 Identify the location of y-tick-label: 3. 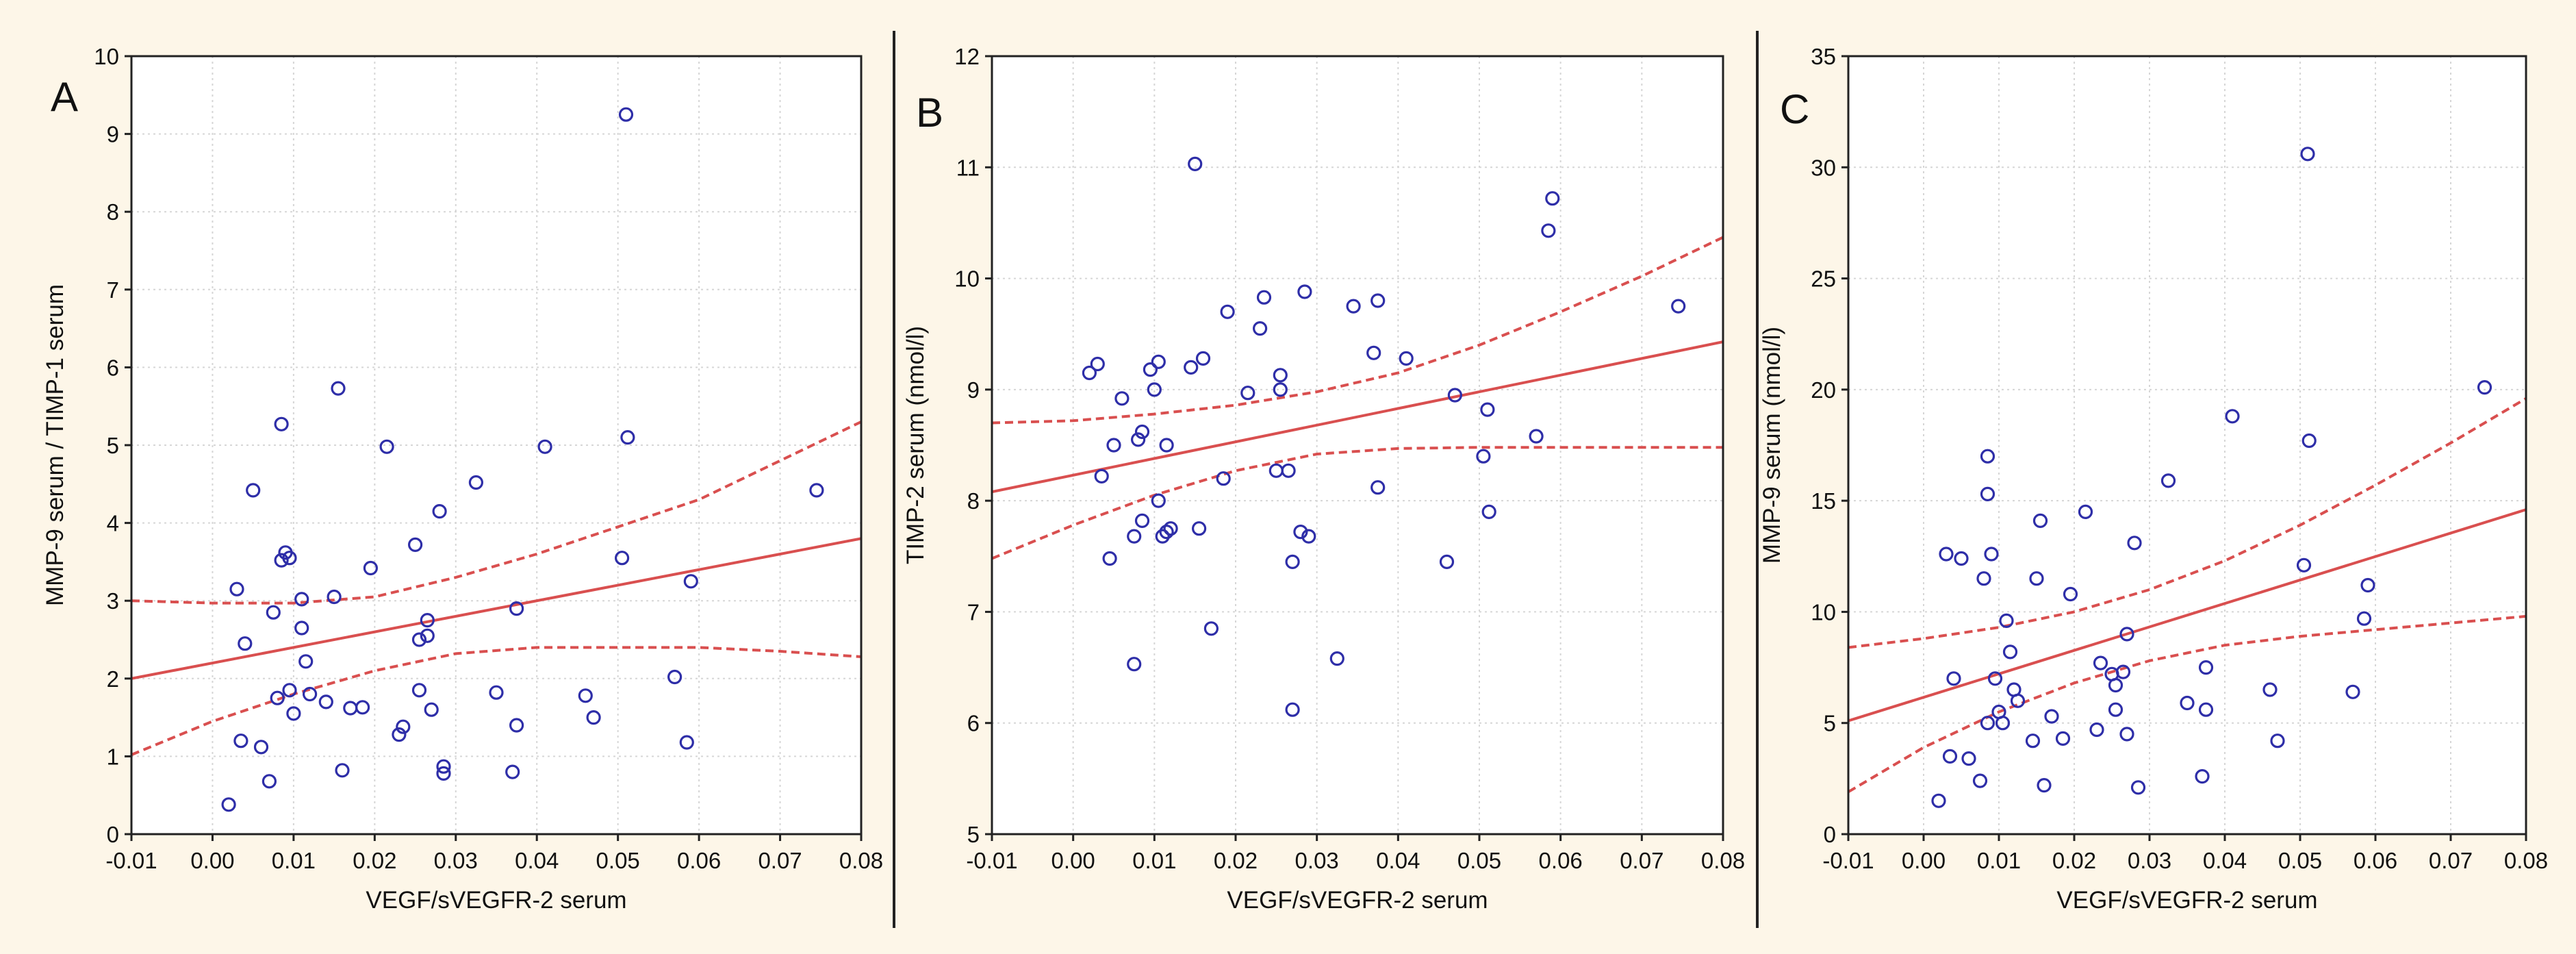
(113, 601).